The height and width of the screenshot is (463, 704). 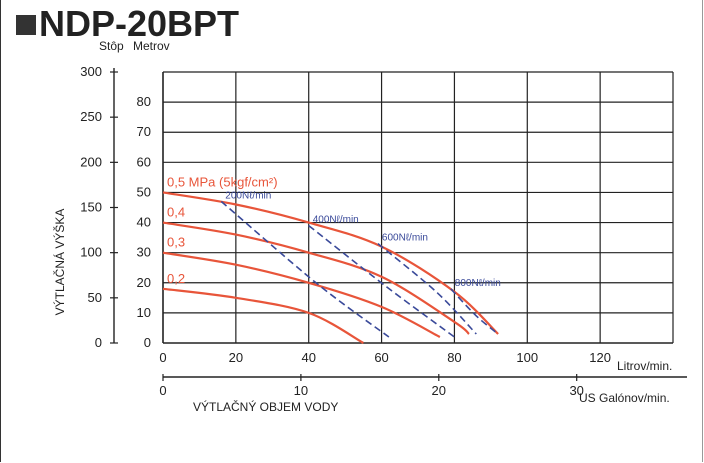 I want to click on x-unit-gpm: US Galónov/min., so click(x=624, y=398).